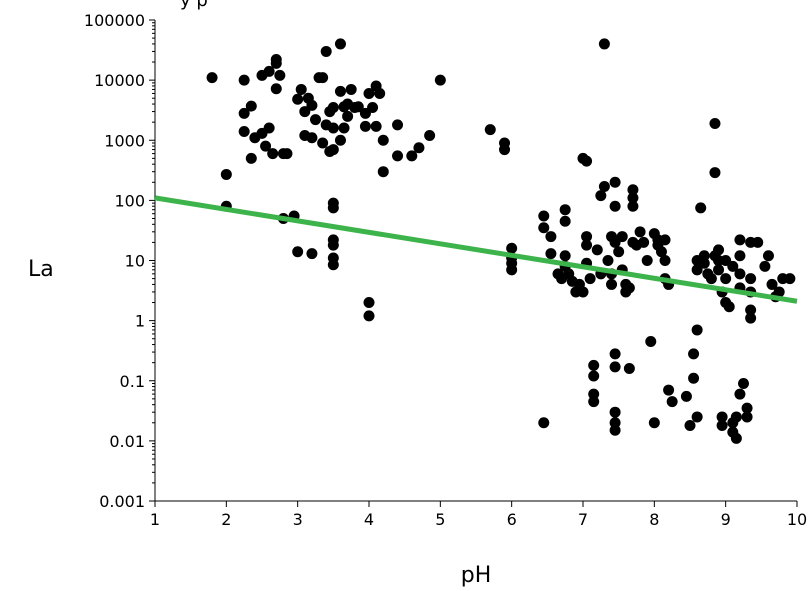 The height and width of the screenshot is (591, 811). I want to click on x-tick-label: 9, so click(726, 519).